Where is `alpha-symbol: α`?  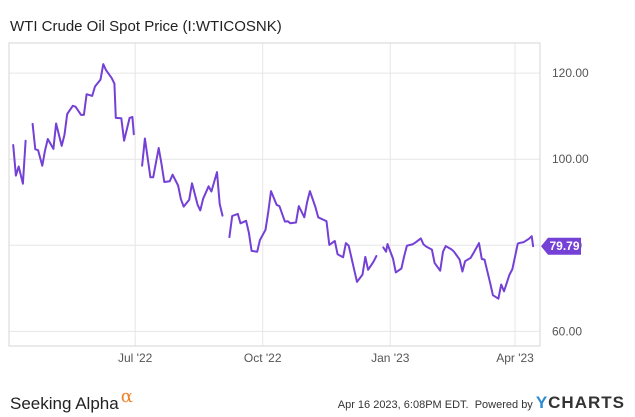 alpha-symbol: α is located at coordinates (126, 396).